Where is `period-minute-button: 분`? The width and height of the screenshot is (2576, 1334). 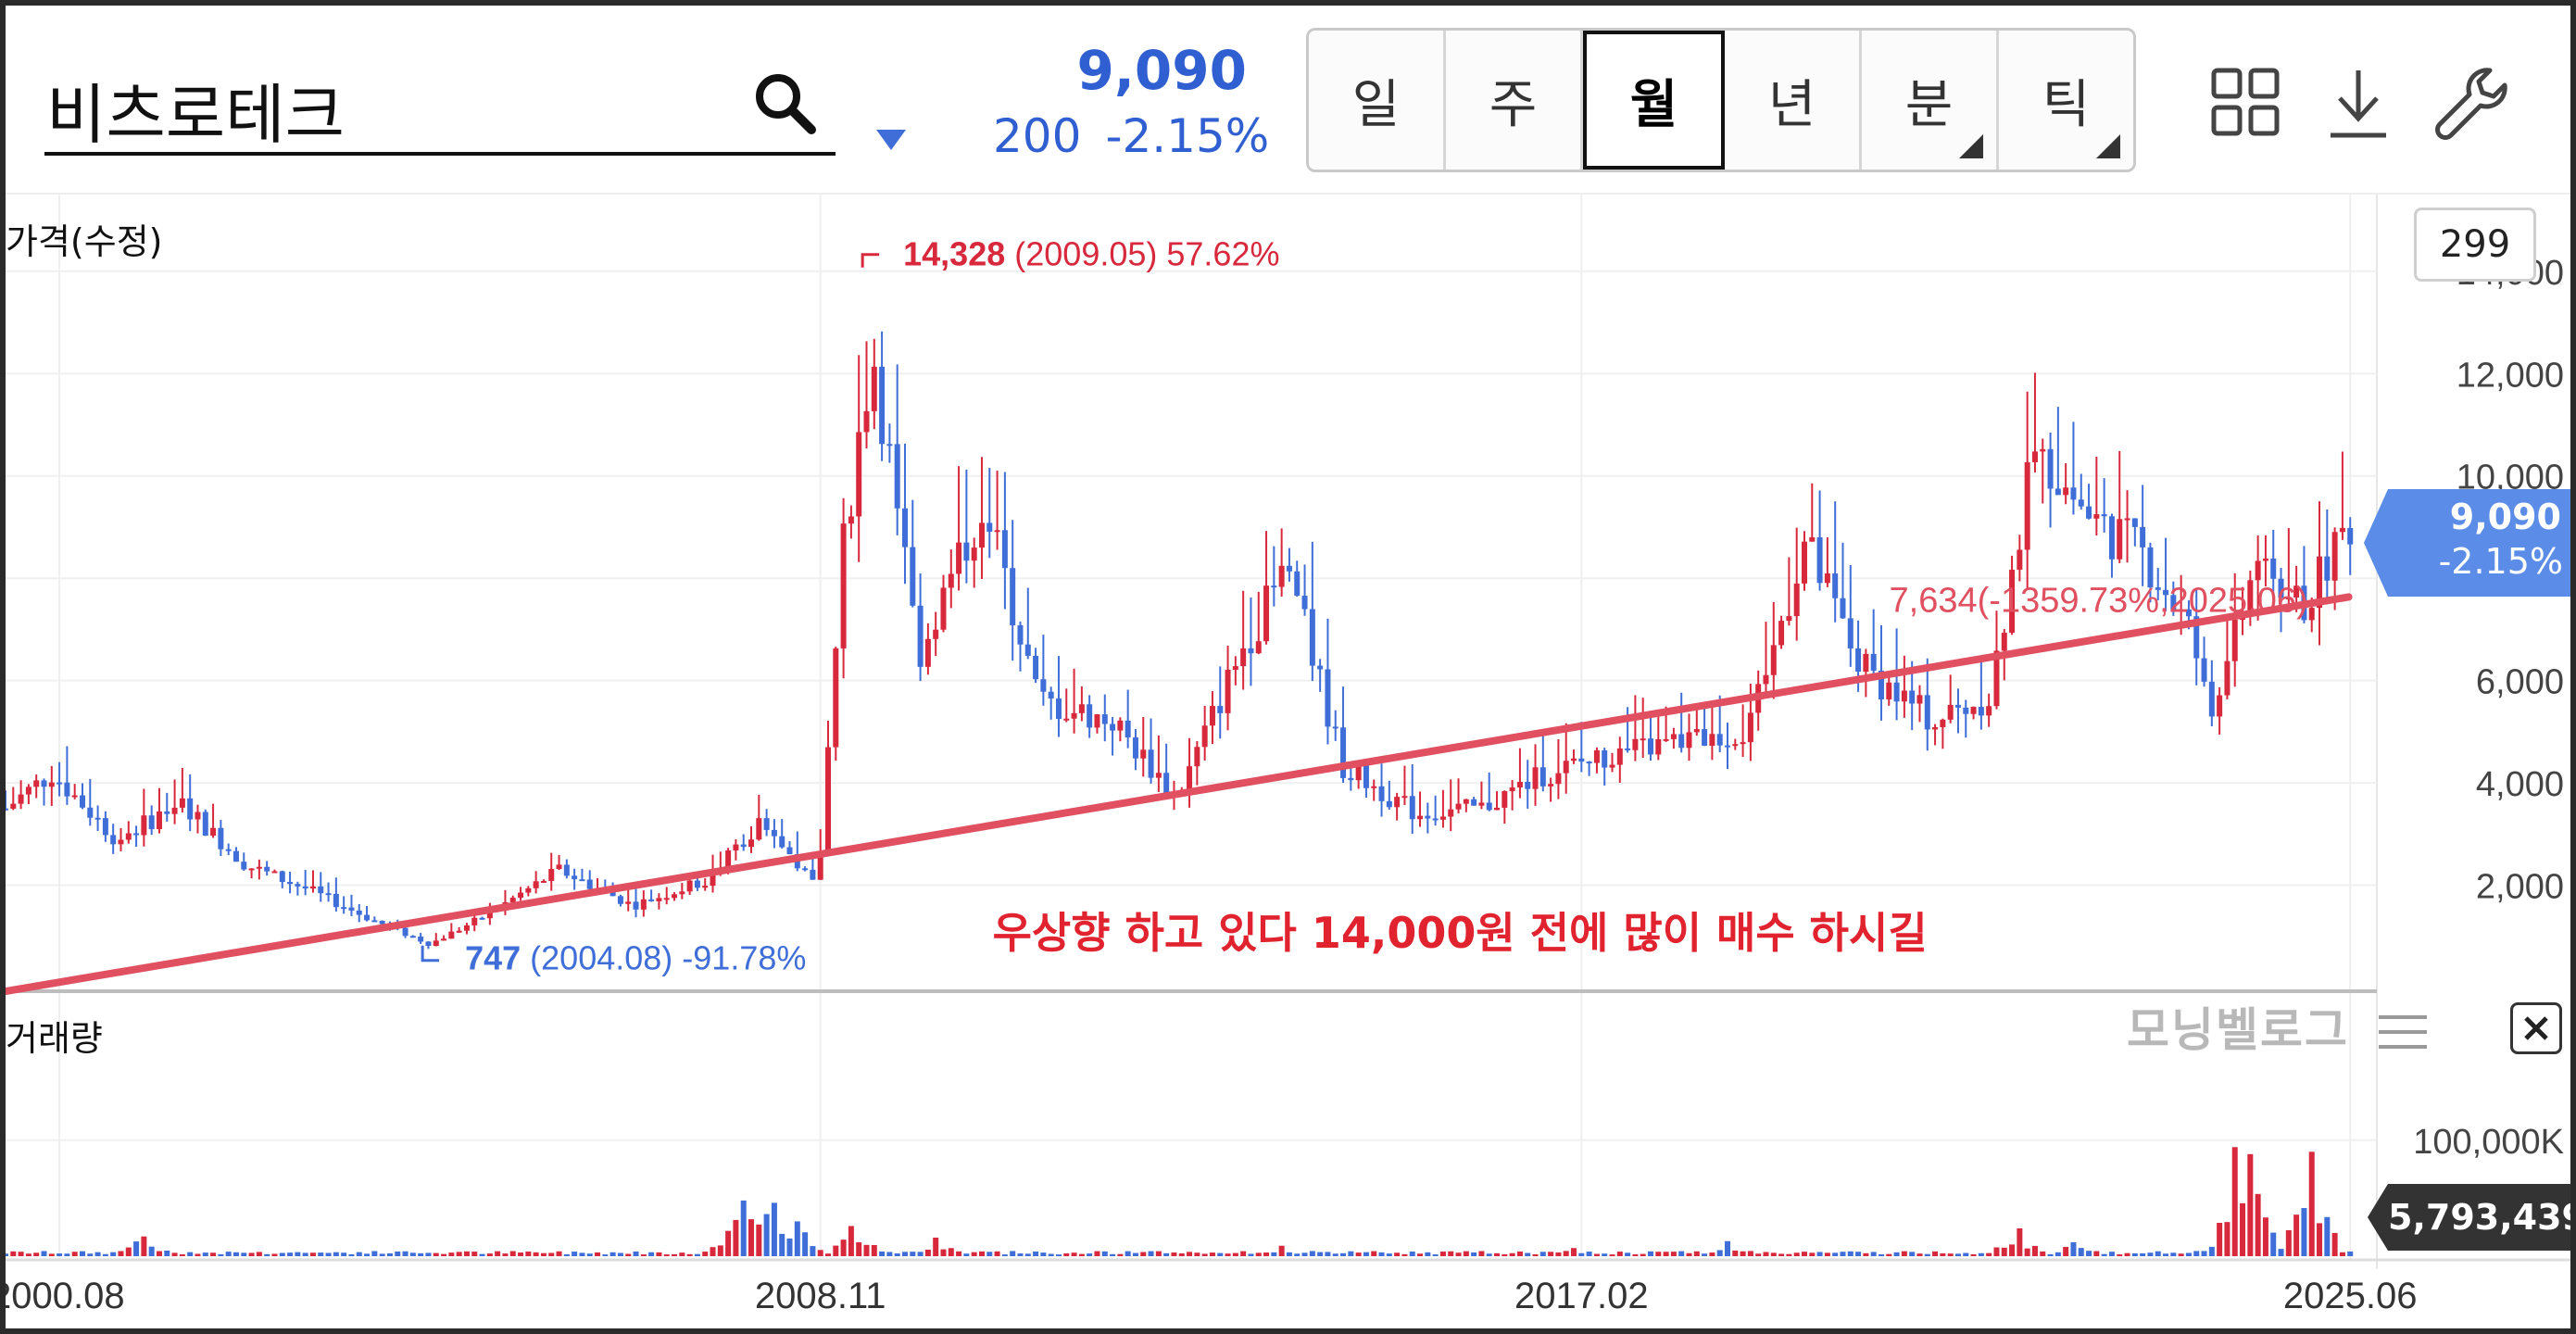 period-minute-button: 분 is located at coordinates (1930, 100).